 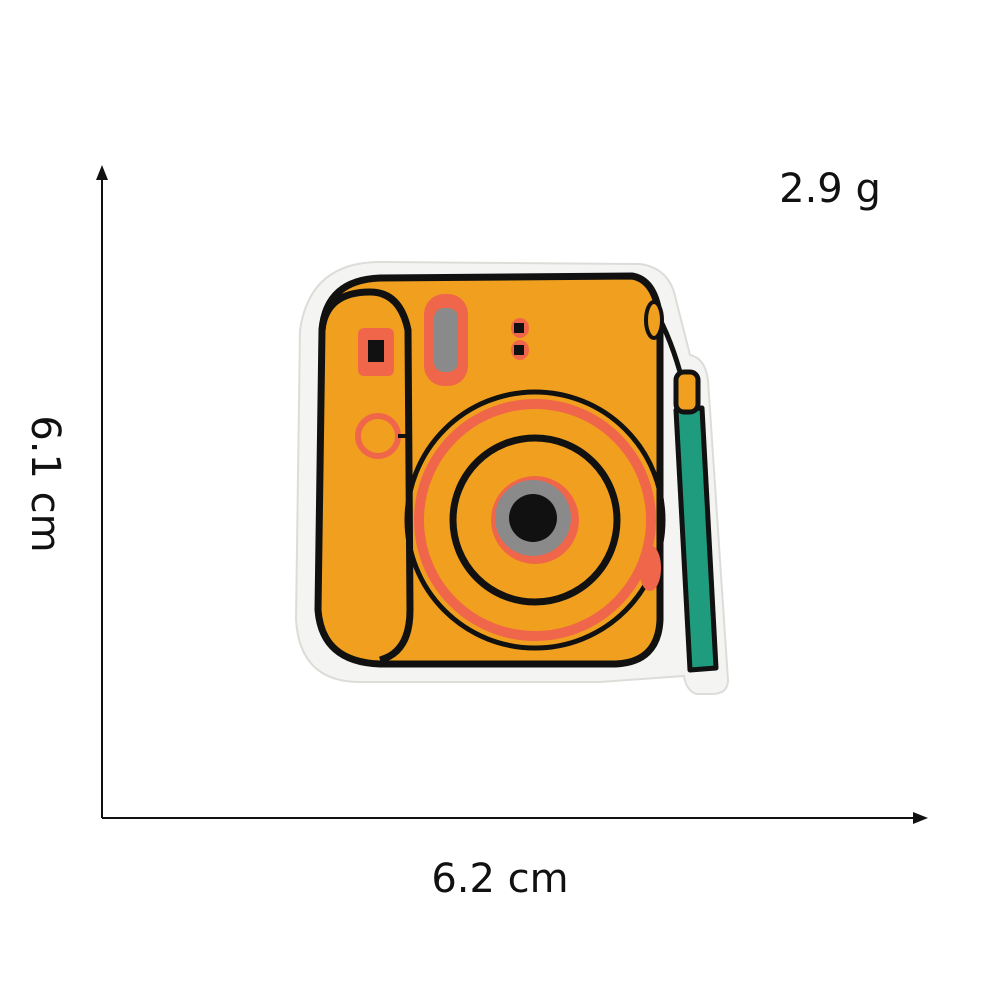 What do you see at coordinates (376, 352) in the screenshot?
I see `viewfinder` at bounding box center [376, 352].